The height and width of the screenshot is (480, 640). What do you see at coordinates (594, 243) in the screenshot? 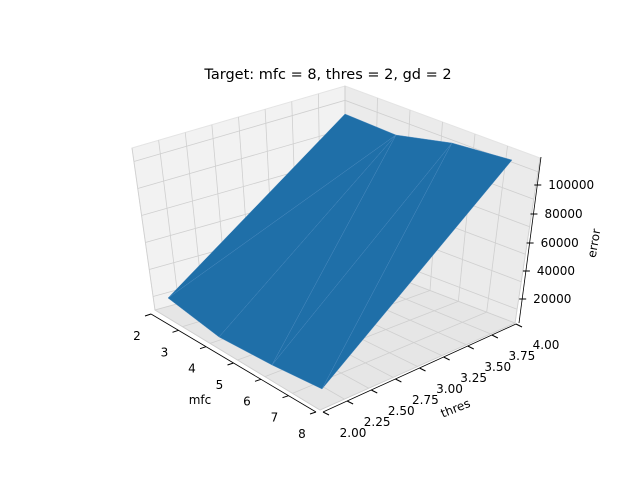
I see `z-axis-label: error` at bounding box center [594, 243].